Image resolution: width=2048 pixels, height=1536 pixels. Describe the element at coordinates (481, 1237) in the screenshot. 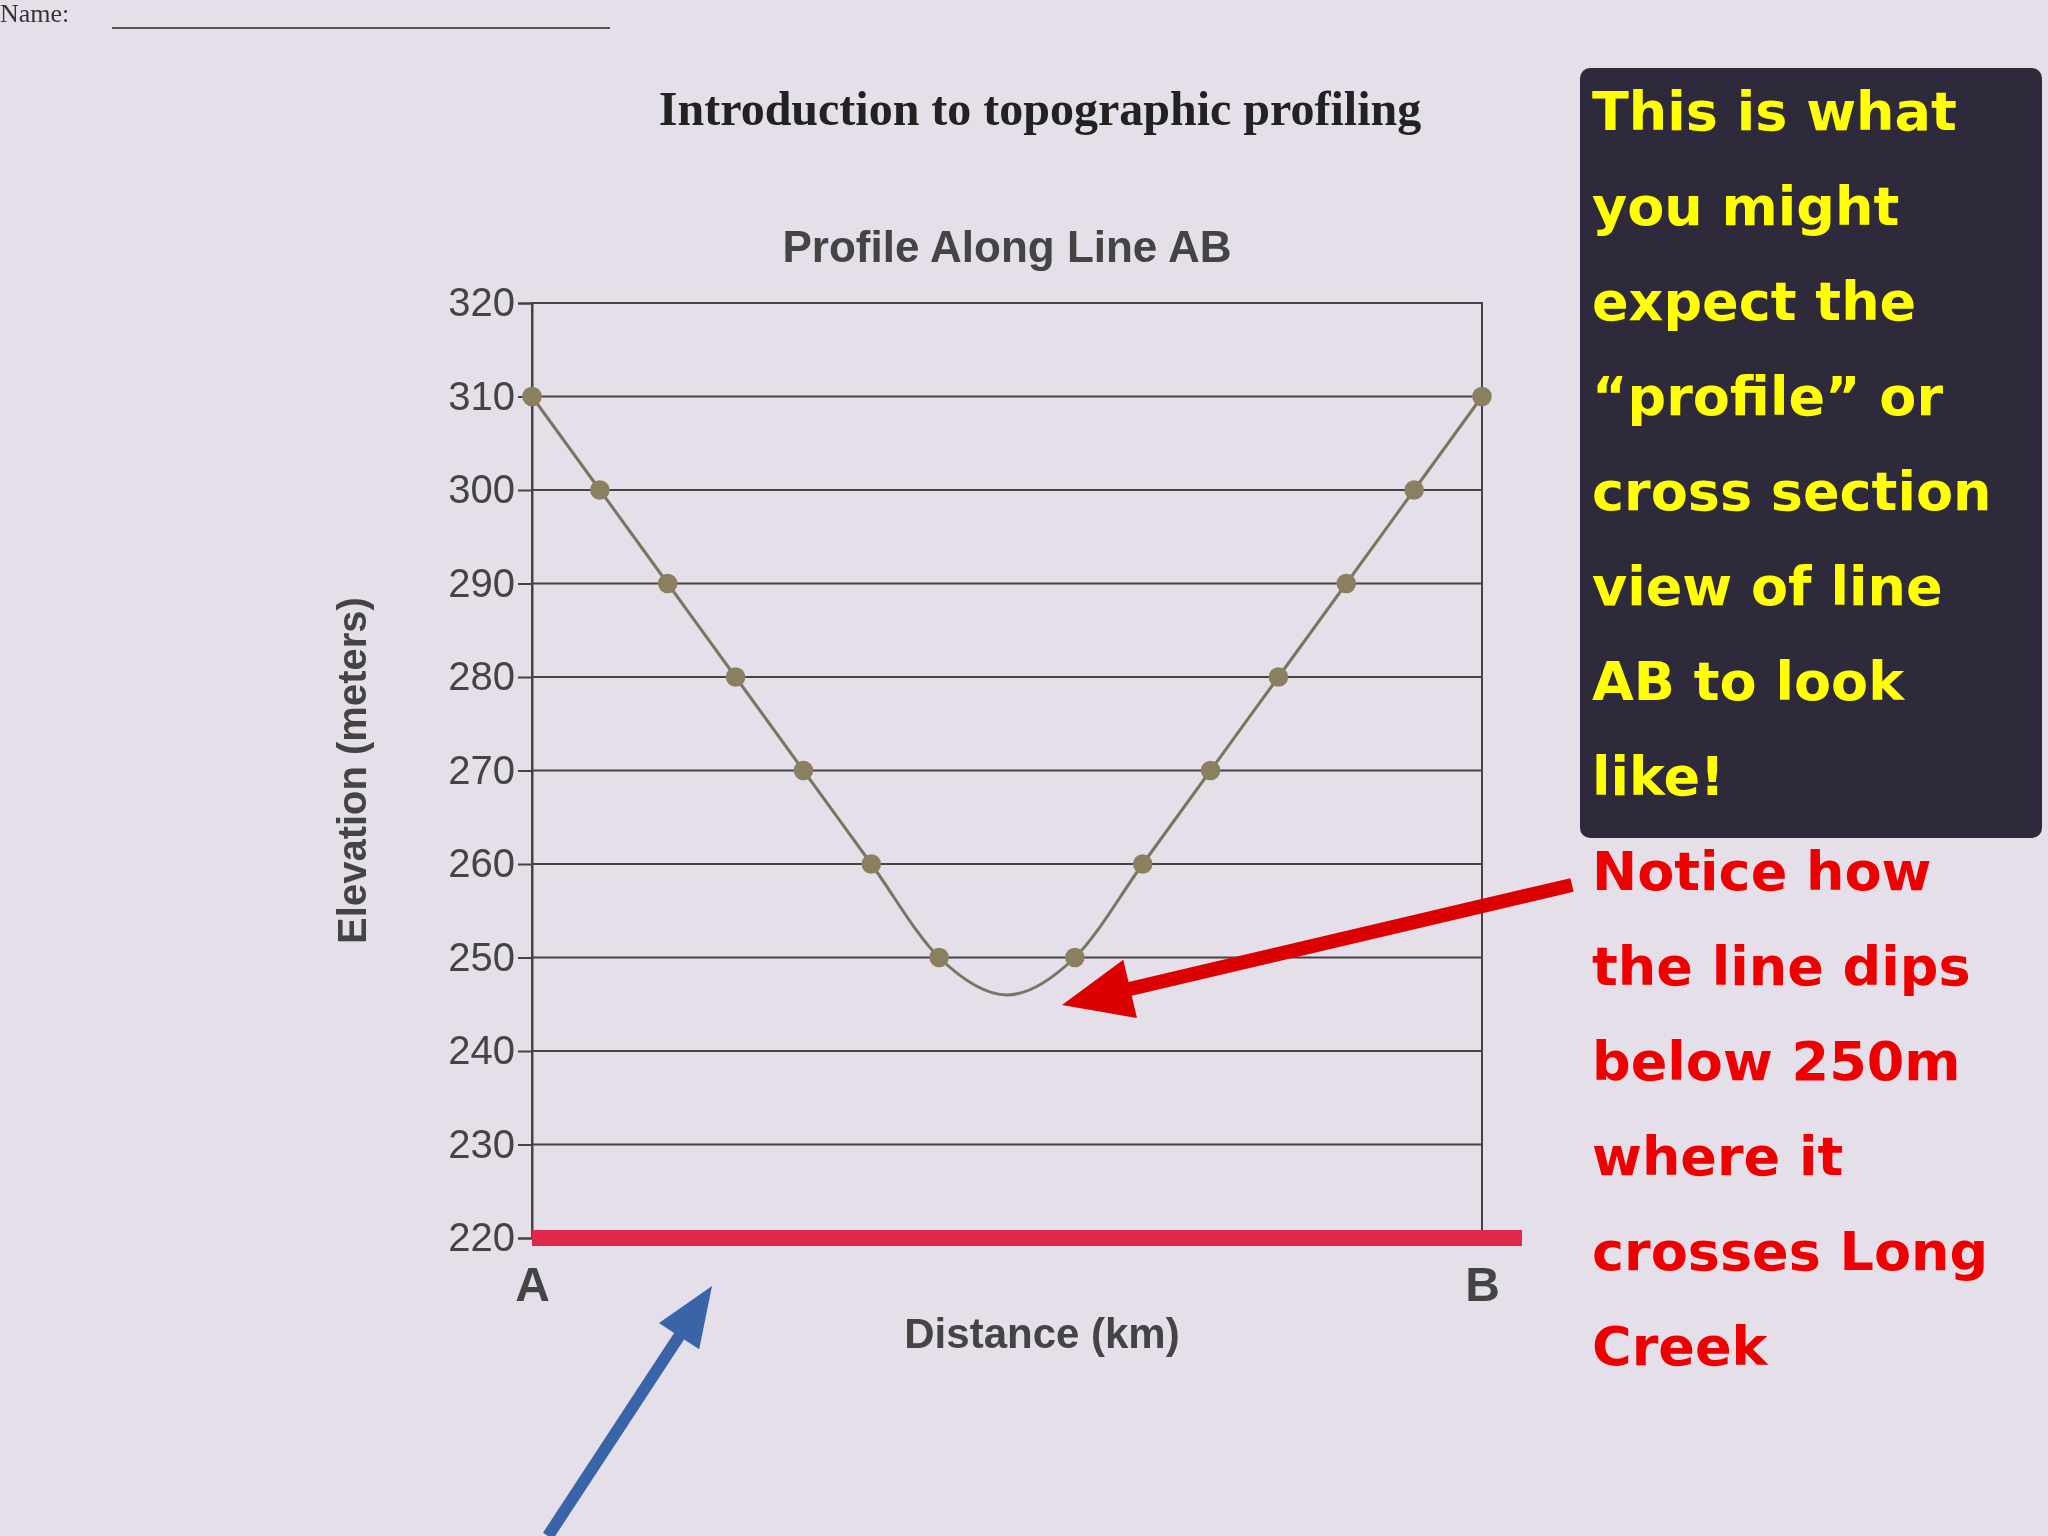

I see `y-tick-label: 220` at that location.